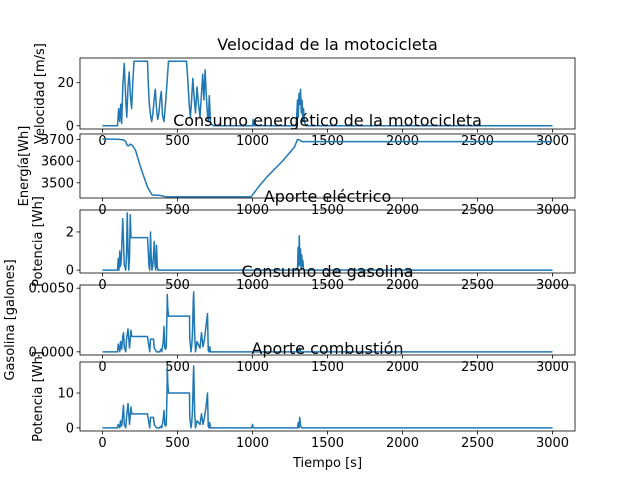 The height and width of the screenshot is (480, 640). I want to click on y-tick-label: 0.0050, so click(52, 289).